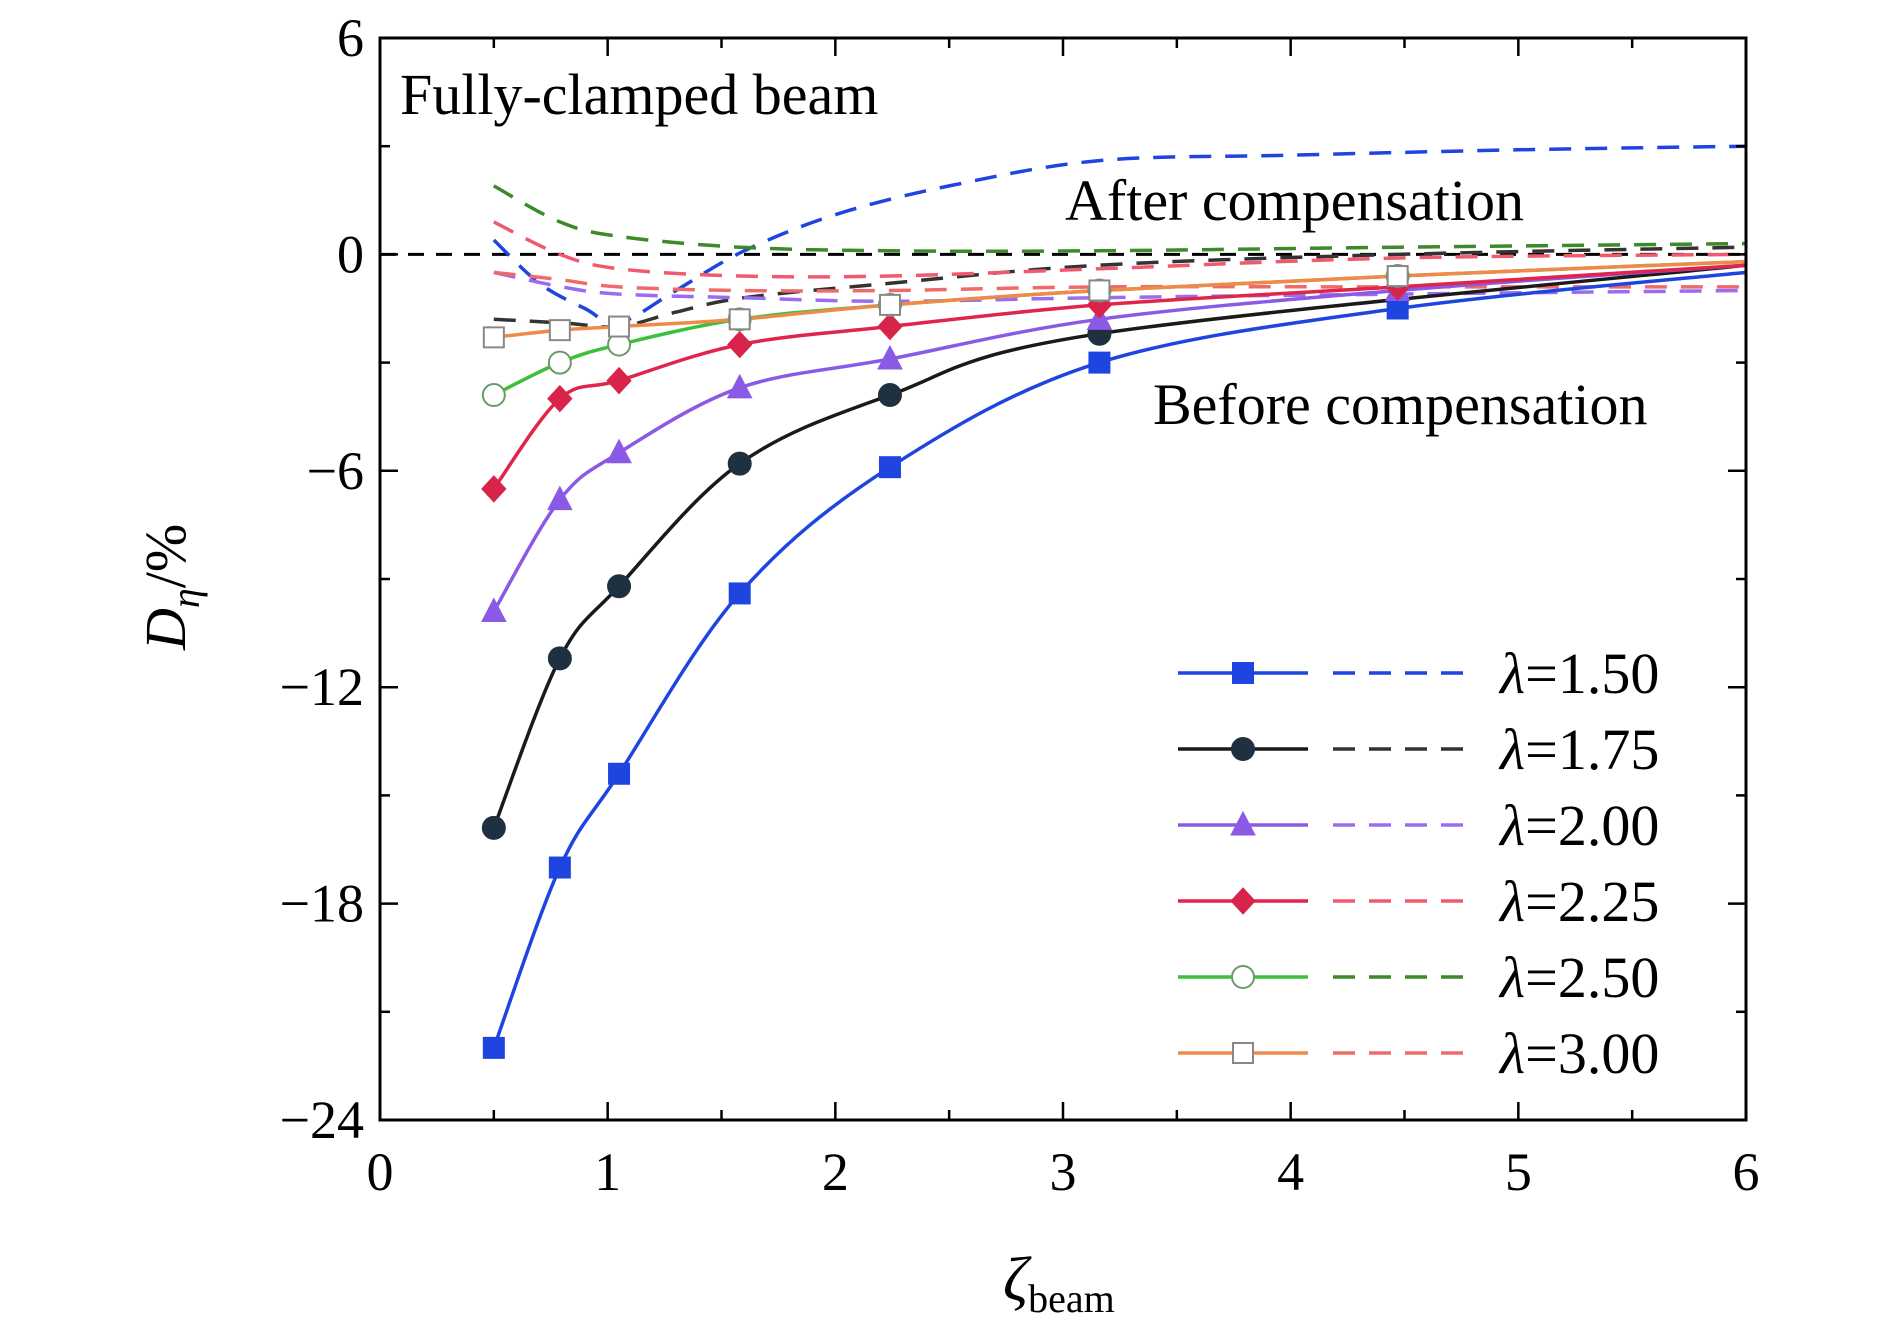  What do you see at coordinates (165, 556) in the screenshot?
I see `y-axis-label-suffix: /%` at bounding box center [165, 556].